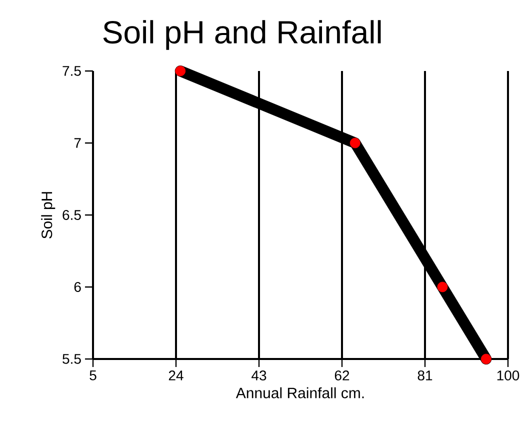 This screenshot has height=433, width=524. What do you see at coordinates (508, 375) in the screenshot?
I see `x-tick-label: 100` at bounding box center [508, 375].